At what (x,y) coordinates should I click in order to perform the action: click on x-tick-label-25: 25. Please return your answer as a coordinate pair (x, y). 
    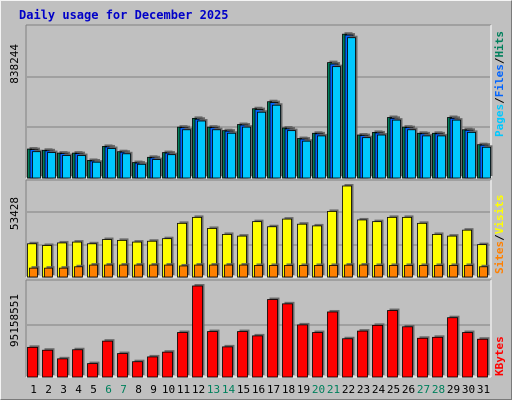
    Looking at the image, I should click on (393, 389).